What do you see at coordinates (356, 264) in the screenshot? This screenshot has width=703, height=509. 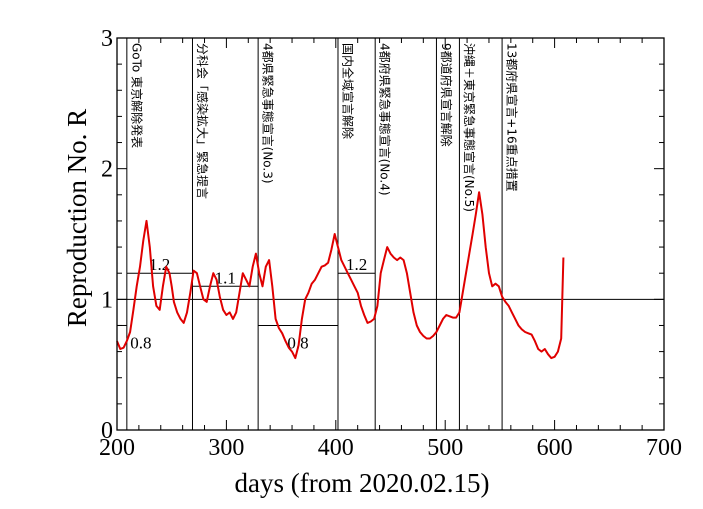 I see `band-label: 1.2` at bounding box center [356, 264].